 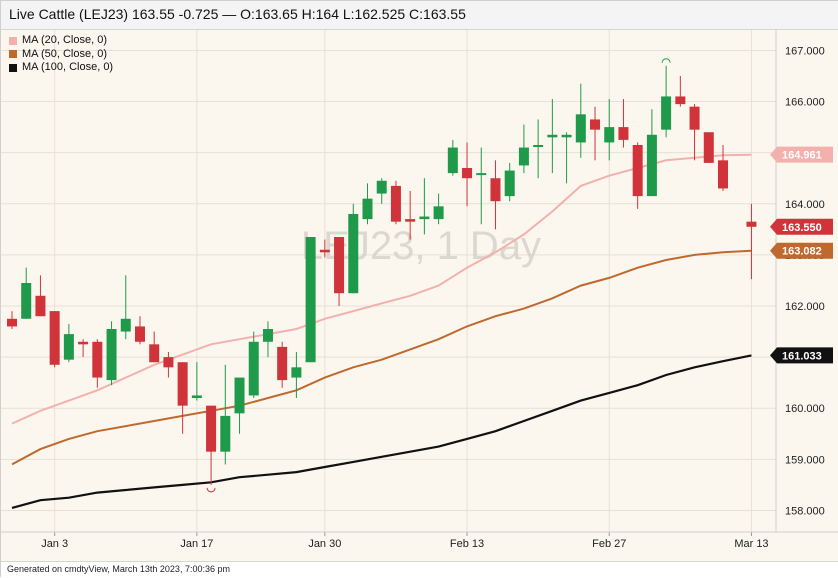 What do you see at coordinates (64, 40) in the screenshot?
I see `legend-label-ma20: MA (20, Close, 0)` at bounding box center [64, 40].